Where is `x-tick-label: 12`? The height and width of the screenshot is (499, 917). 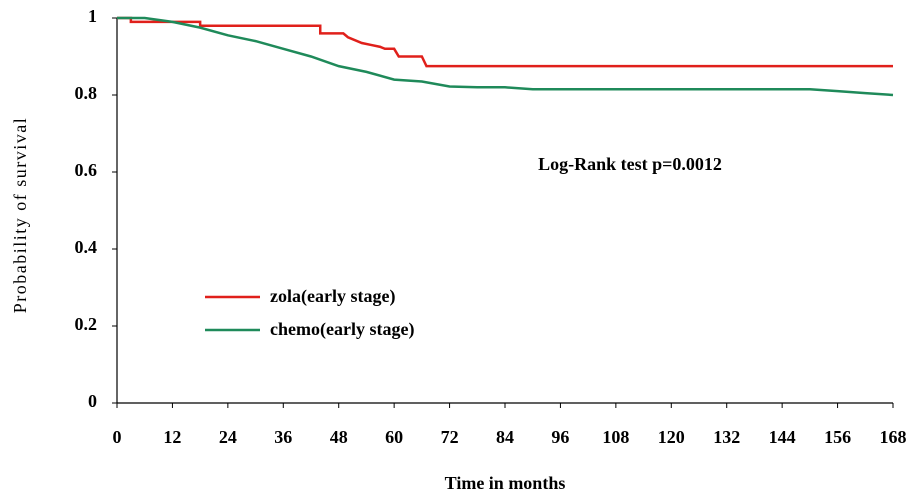
x-tick-label: 12 is located at coordinates (172, 437).